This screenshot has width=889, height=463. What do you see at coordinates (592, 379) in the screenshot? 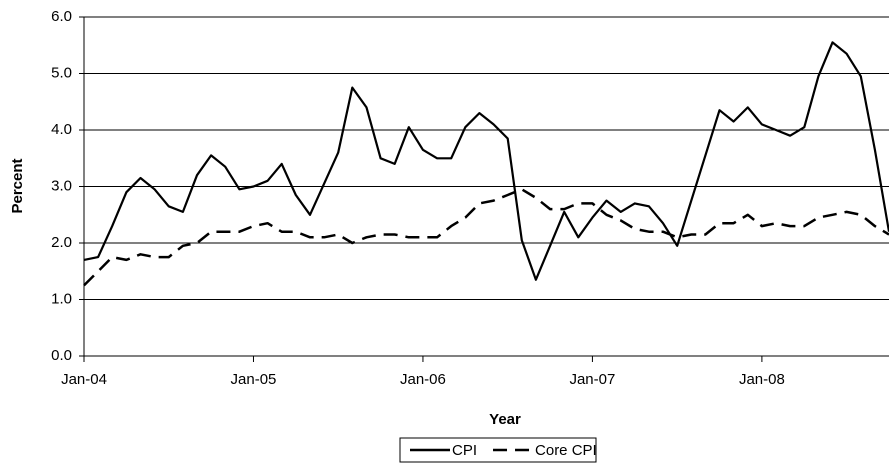
I see `x-tick-label: Jan-07` at bounding box center [592, 379].